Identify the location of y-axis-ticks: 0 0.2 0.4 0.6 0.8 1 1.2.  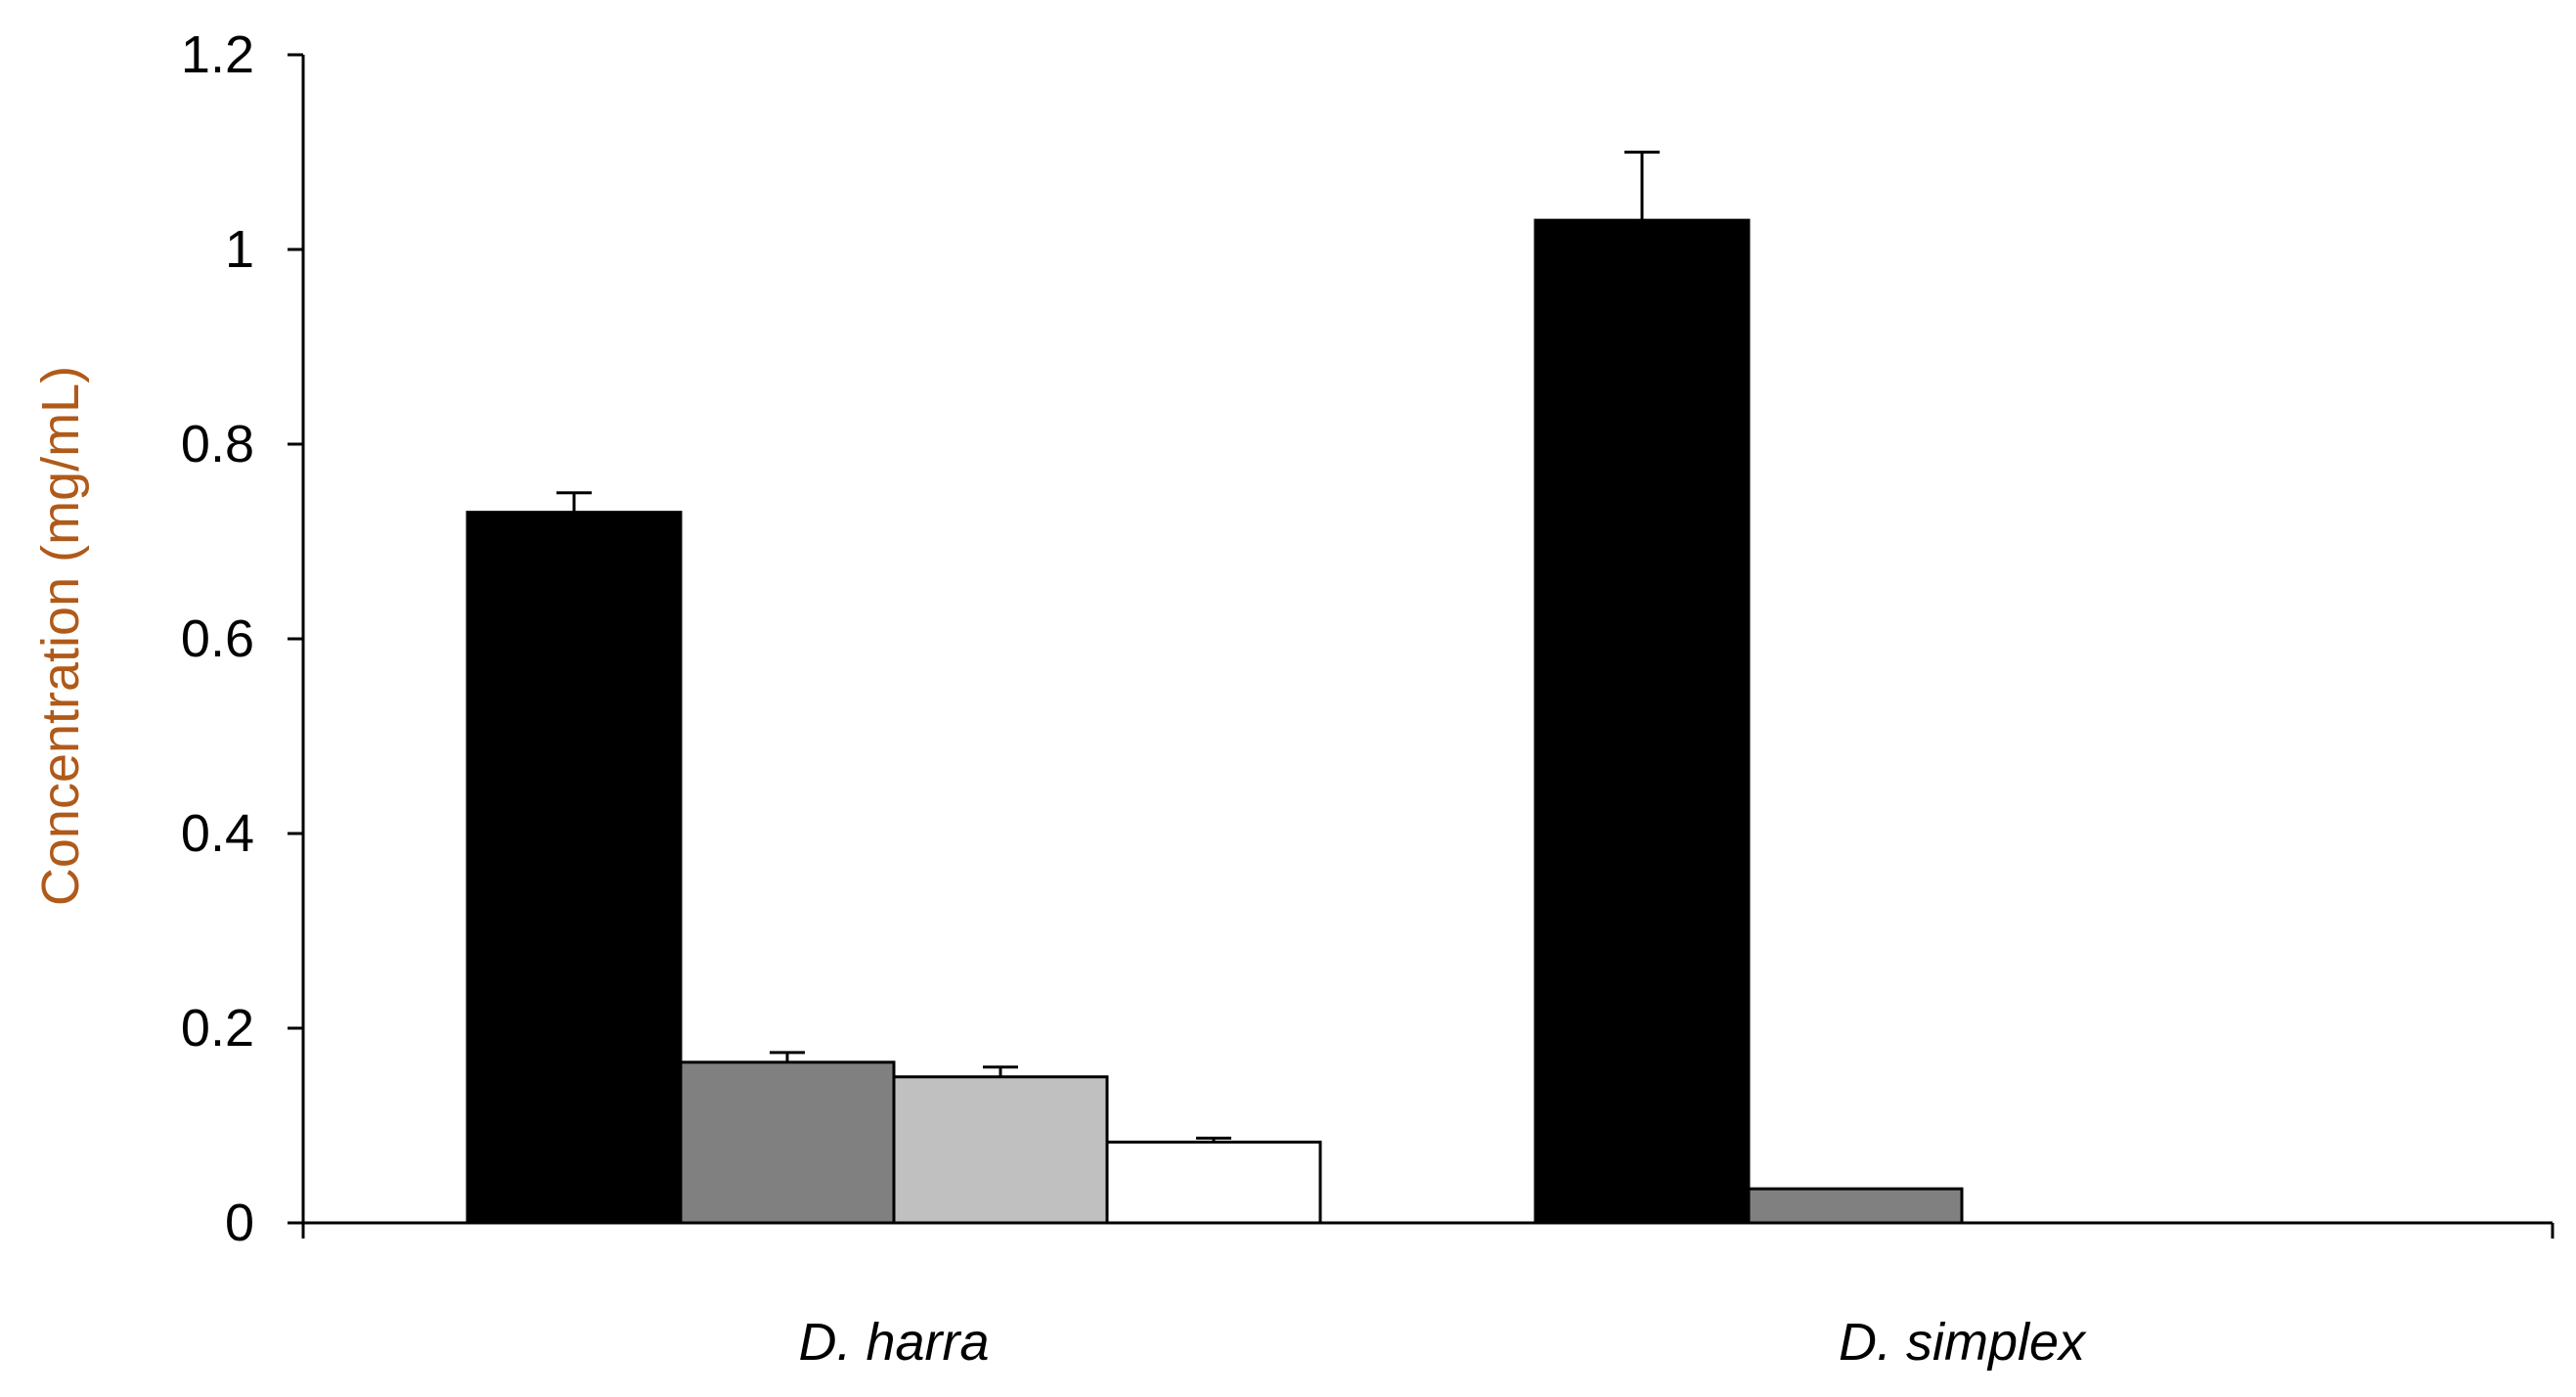
(242, 639).